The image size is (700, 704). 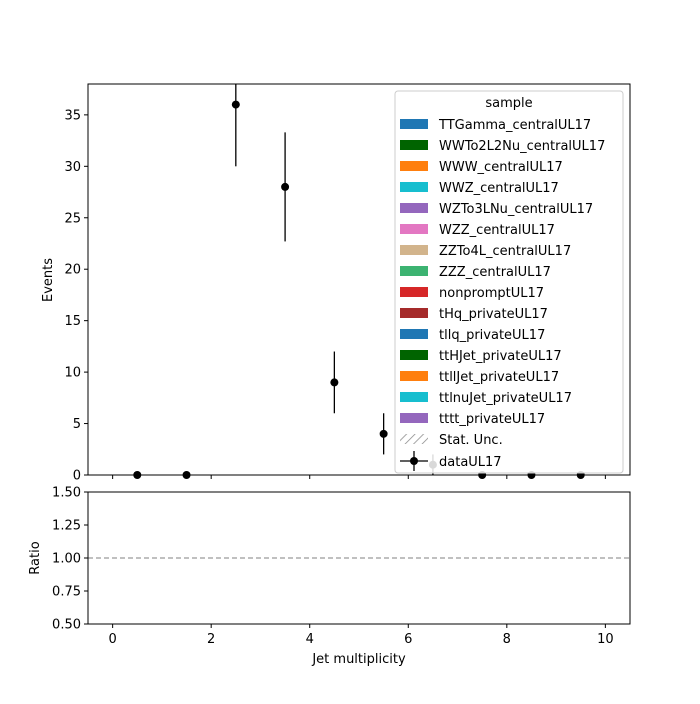 What do you see at coordinates (112, 639) in the screenshot?
I see `x-tick-label: 0` at bounding box center [112, 639].